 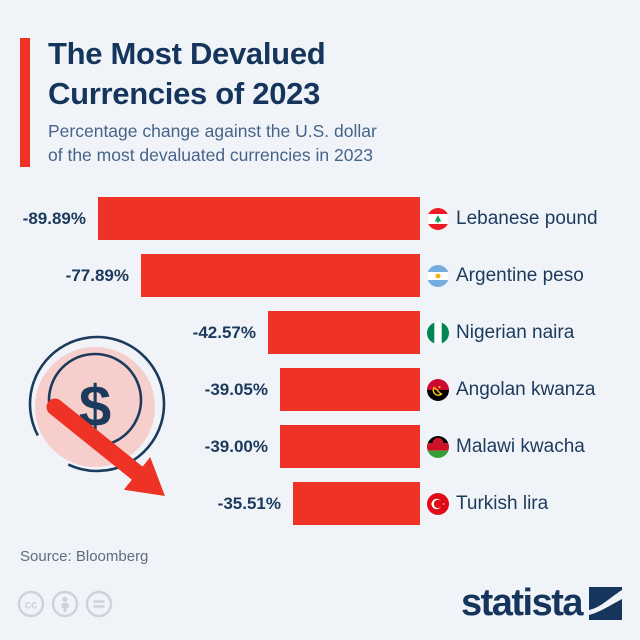 I want to click on turkey-flag-icon, so click(x=438, y=503).